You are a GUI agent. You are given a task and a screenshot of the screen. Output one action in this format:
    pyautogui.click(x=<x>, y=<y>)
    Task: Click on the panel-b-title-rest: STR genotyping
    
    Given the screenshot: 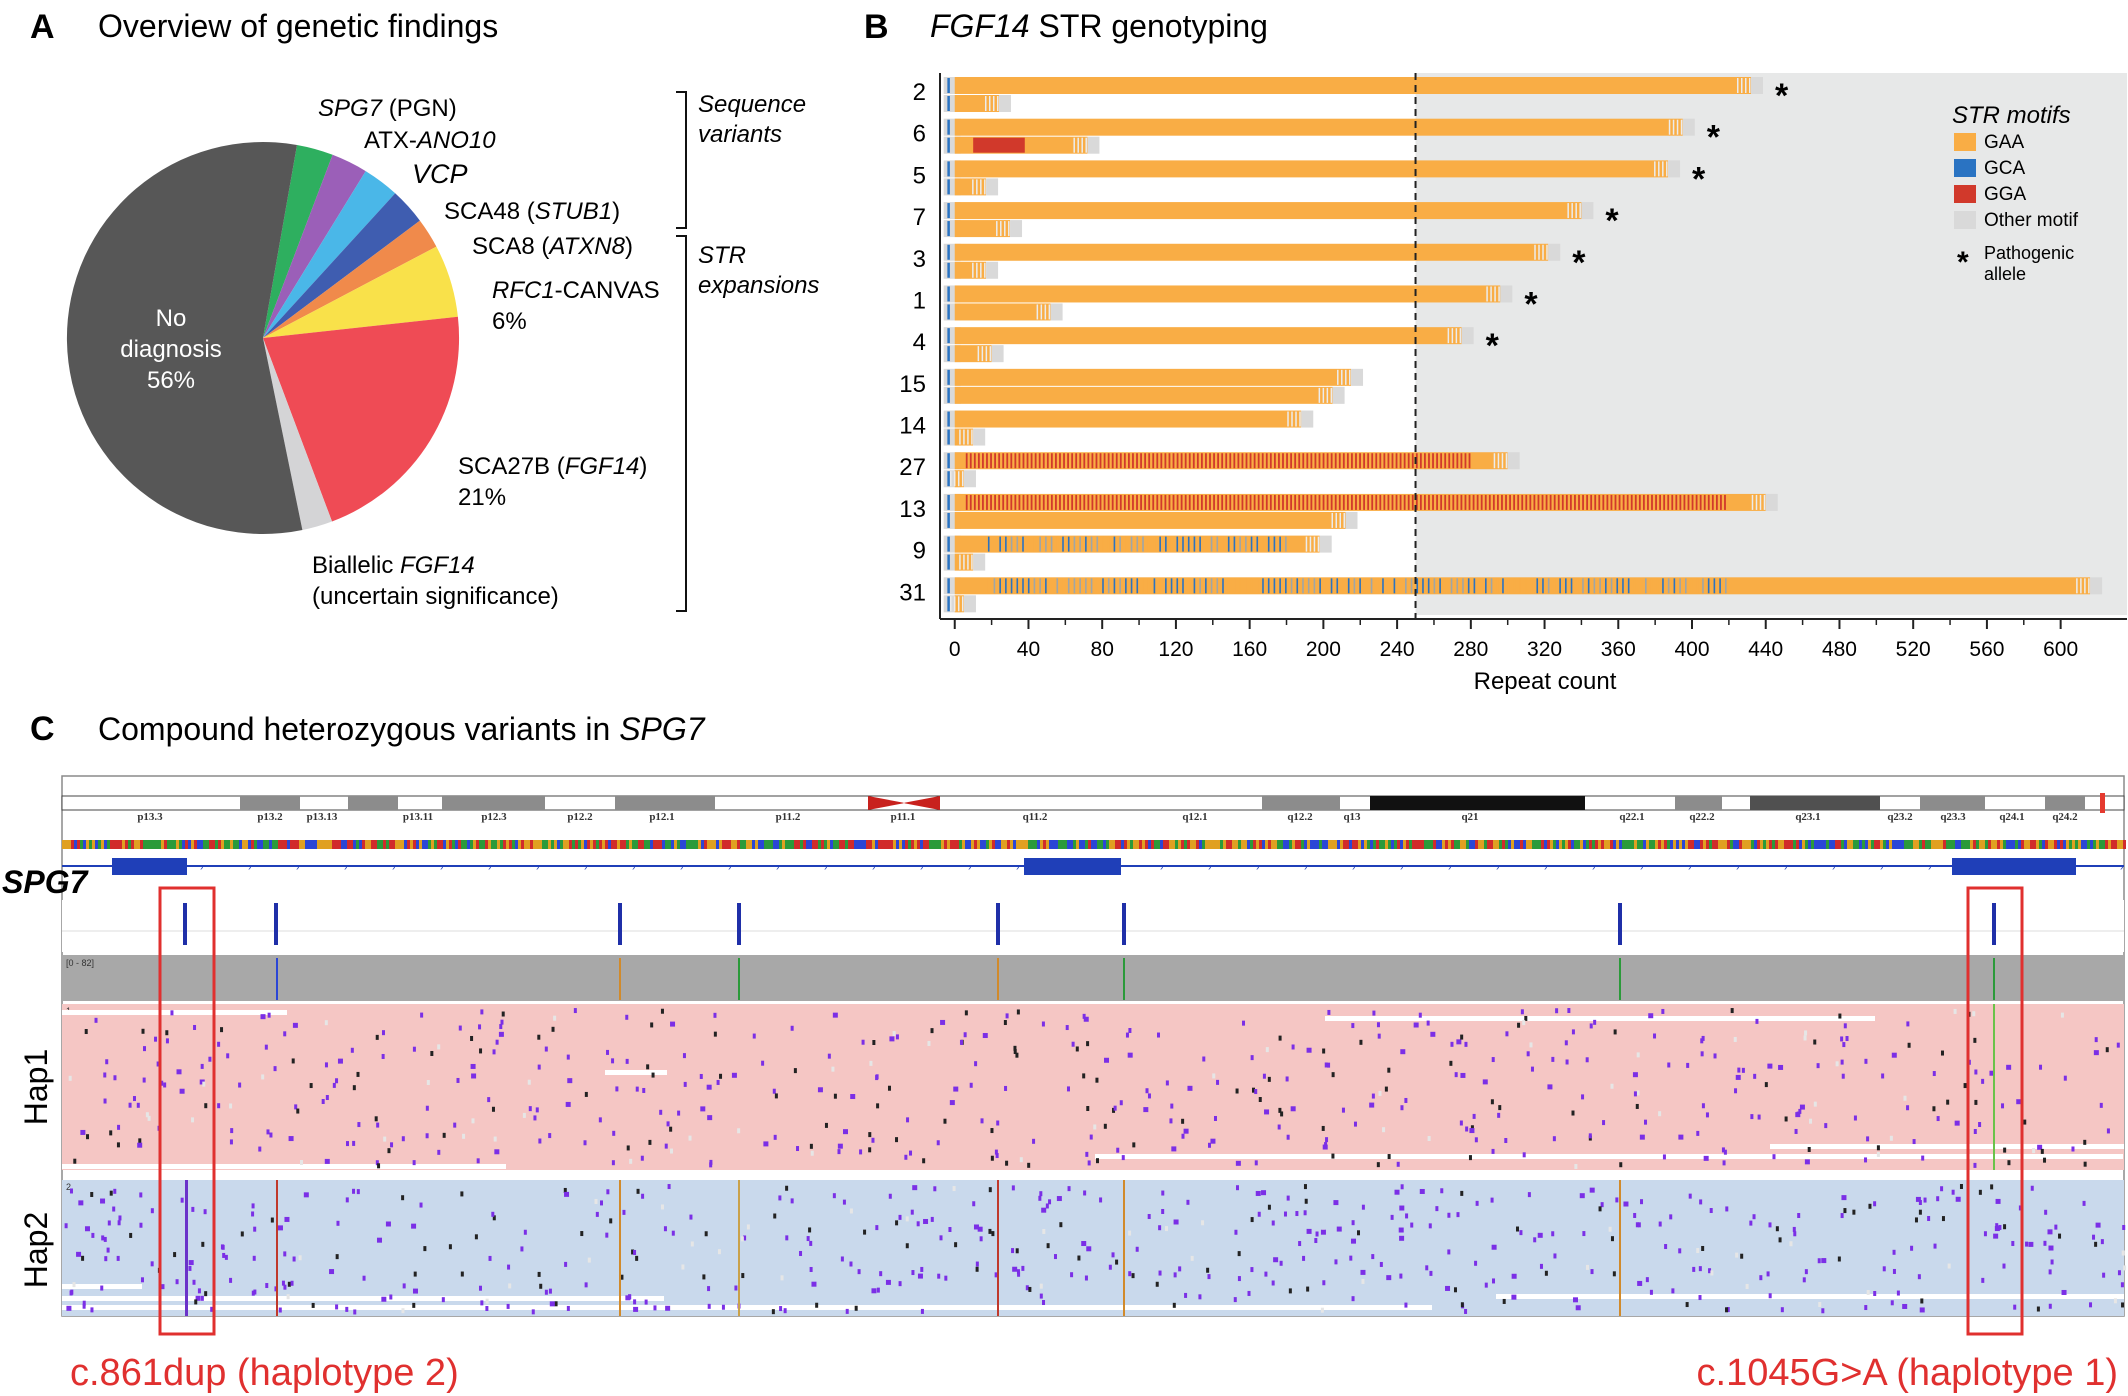 What is the action you would take?
    pyautogui.click(x=1149, y=26)
    